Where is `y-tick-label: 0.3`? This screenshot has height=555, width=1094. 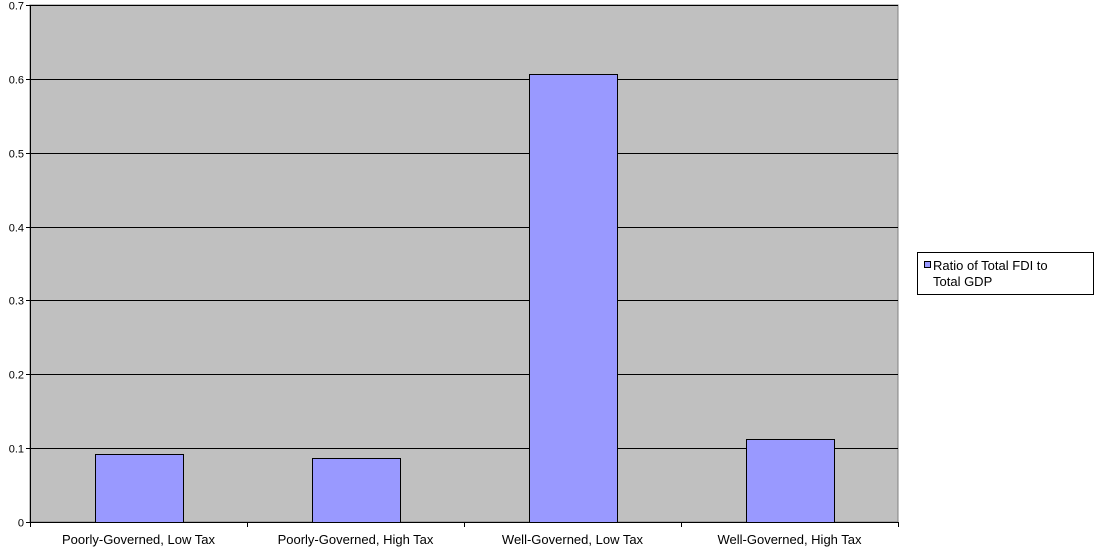 y-tick-label: 0.3 is located at coordinates (16, 302).